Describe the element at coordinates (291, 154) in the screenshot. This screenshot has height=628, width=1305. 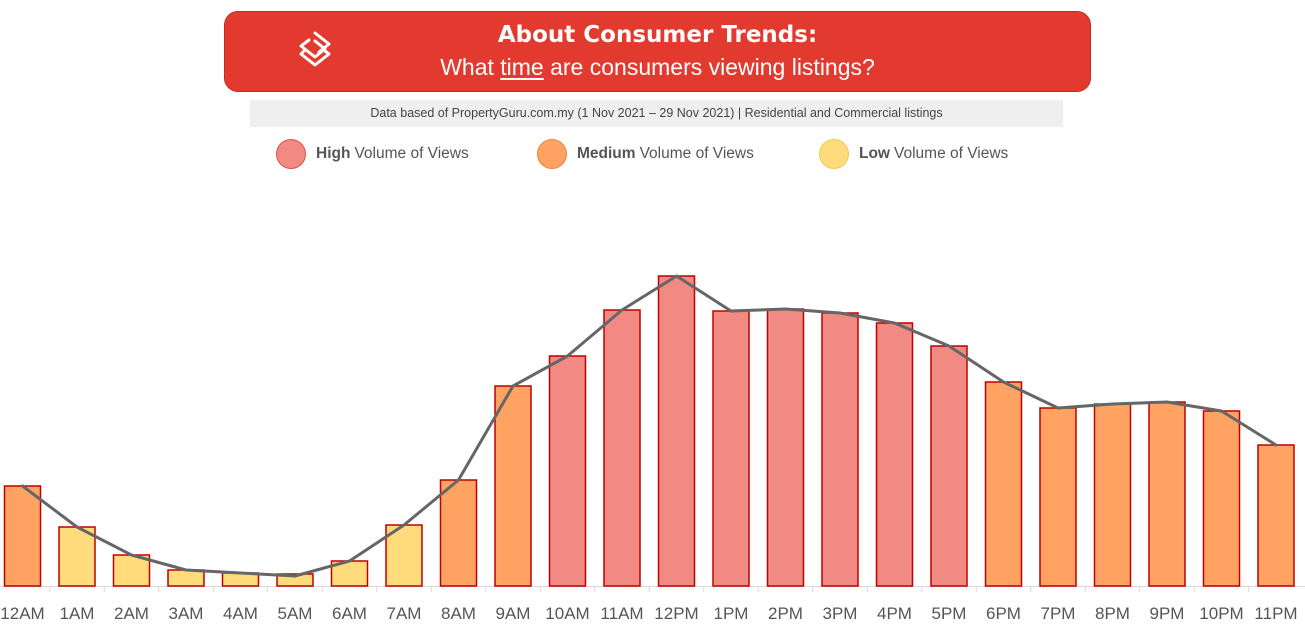
I see `legend-swatch-high` at that location.